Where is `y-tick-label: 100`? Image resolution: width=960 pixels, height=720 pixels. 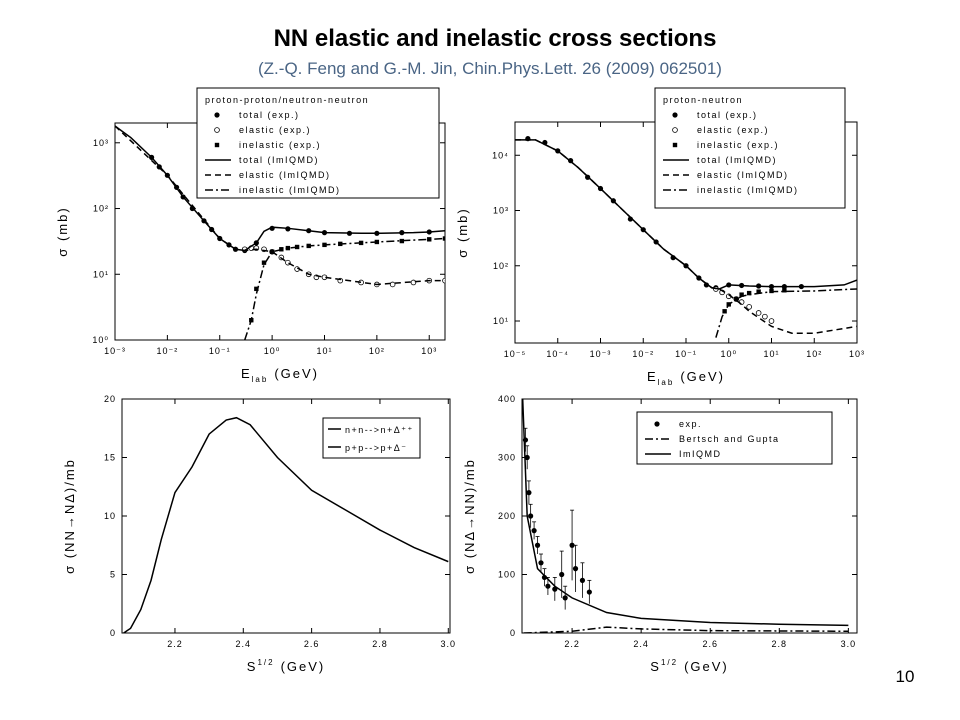 y-tick-label: 100 is located at coordinates (507, 575).